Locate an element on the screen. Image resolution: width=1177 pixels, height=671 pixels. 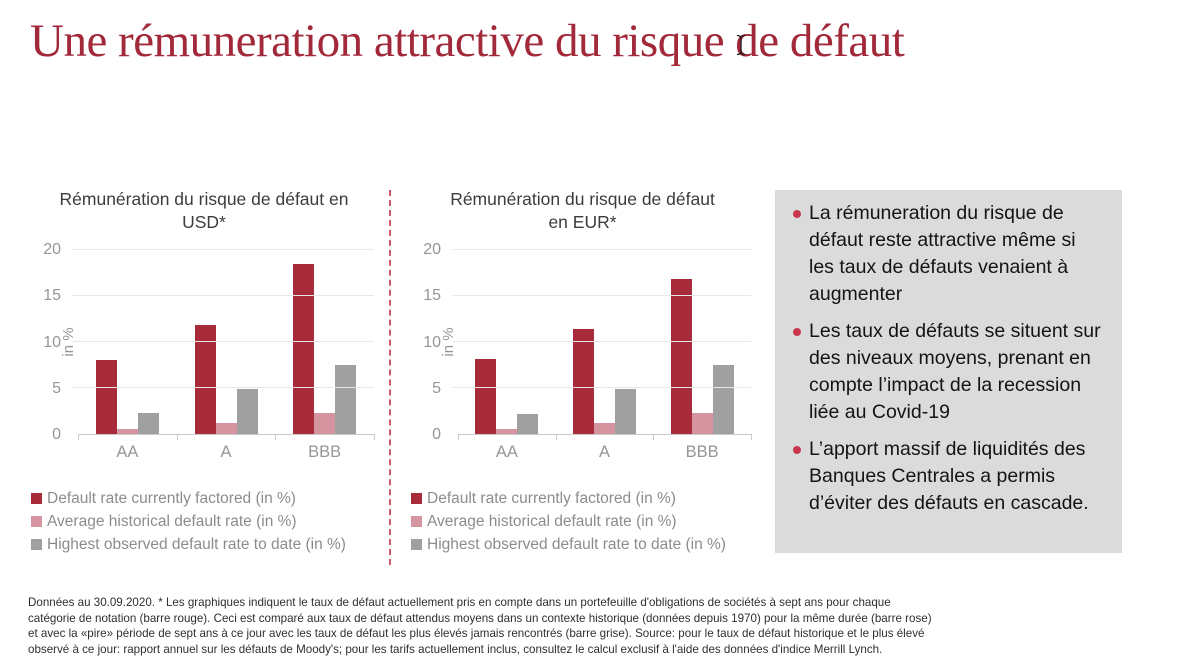
chart-title-eur: Rémunération du risque de défaut en EUR* is located at coordinates (582, 210).